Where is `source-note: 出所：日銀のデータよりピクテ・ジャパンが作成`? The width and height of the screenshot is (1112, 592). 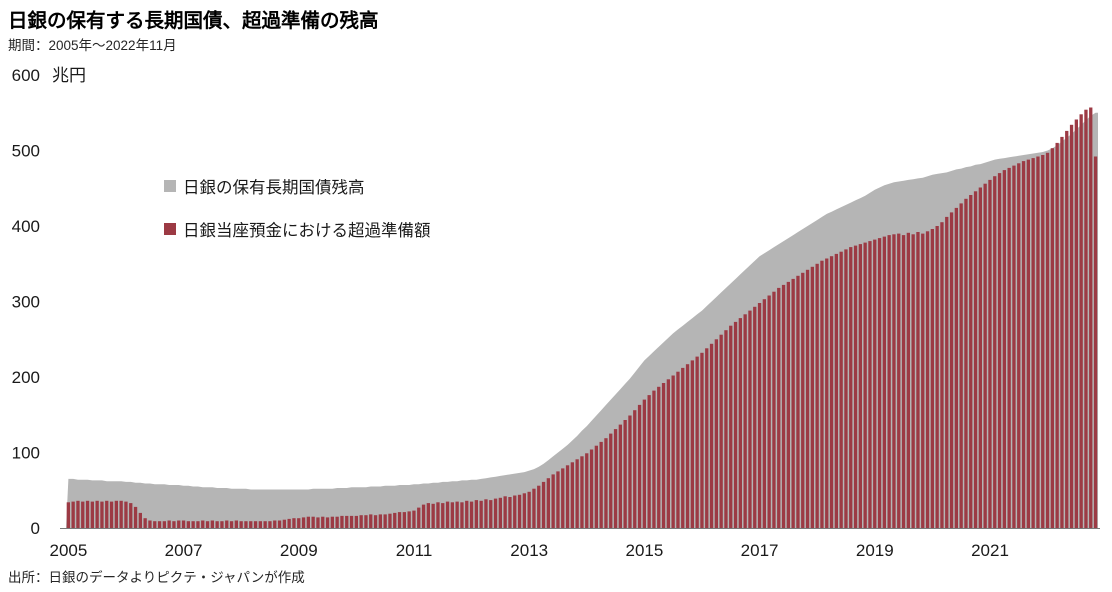
source-note: 出所：日銀のデータよりピクテ・ジャパンが作成 is located at coordinates (156, 577).